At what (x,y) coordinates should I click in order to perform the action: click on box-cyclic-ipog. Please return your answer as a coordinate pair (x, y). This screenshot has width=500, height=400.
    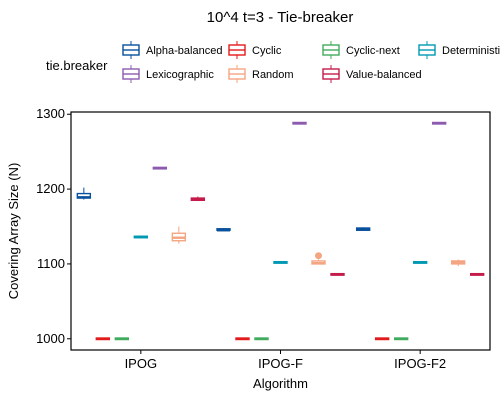
    Looking at the image, I should click on (103, 339).